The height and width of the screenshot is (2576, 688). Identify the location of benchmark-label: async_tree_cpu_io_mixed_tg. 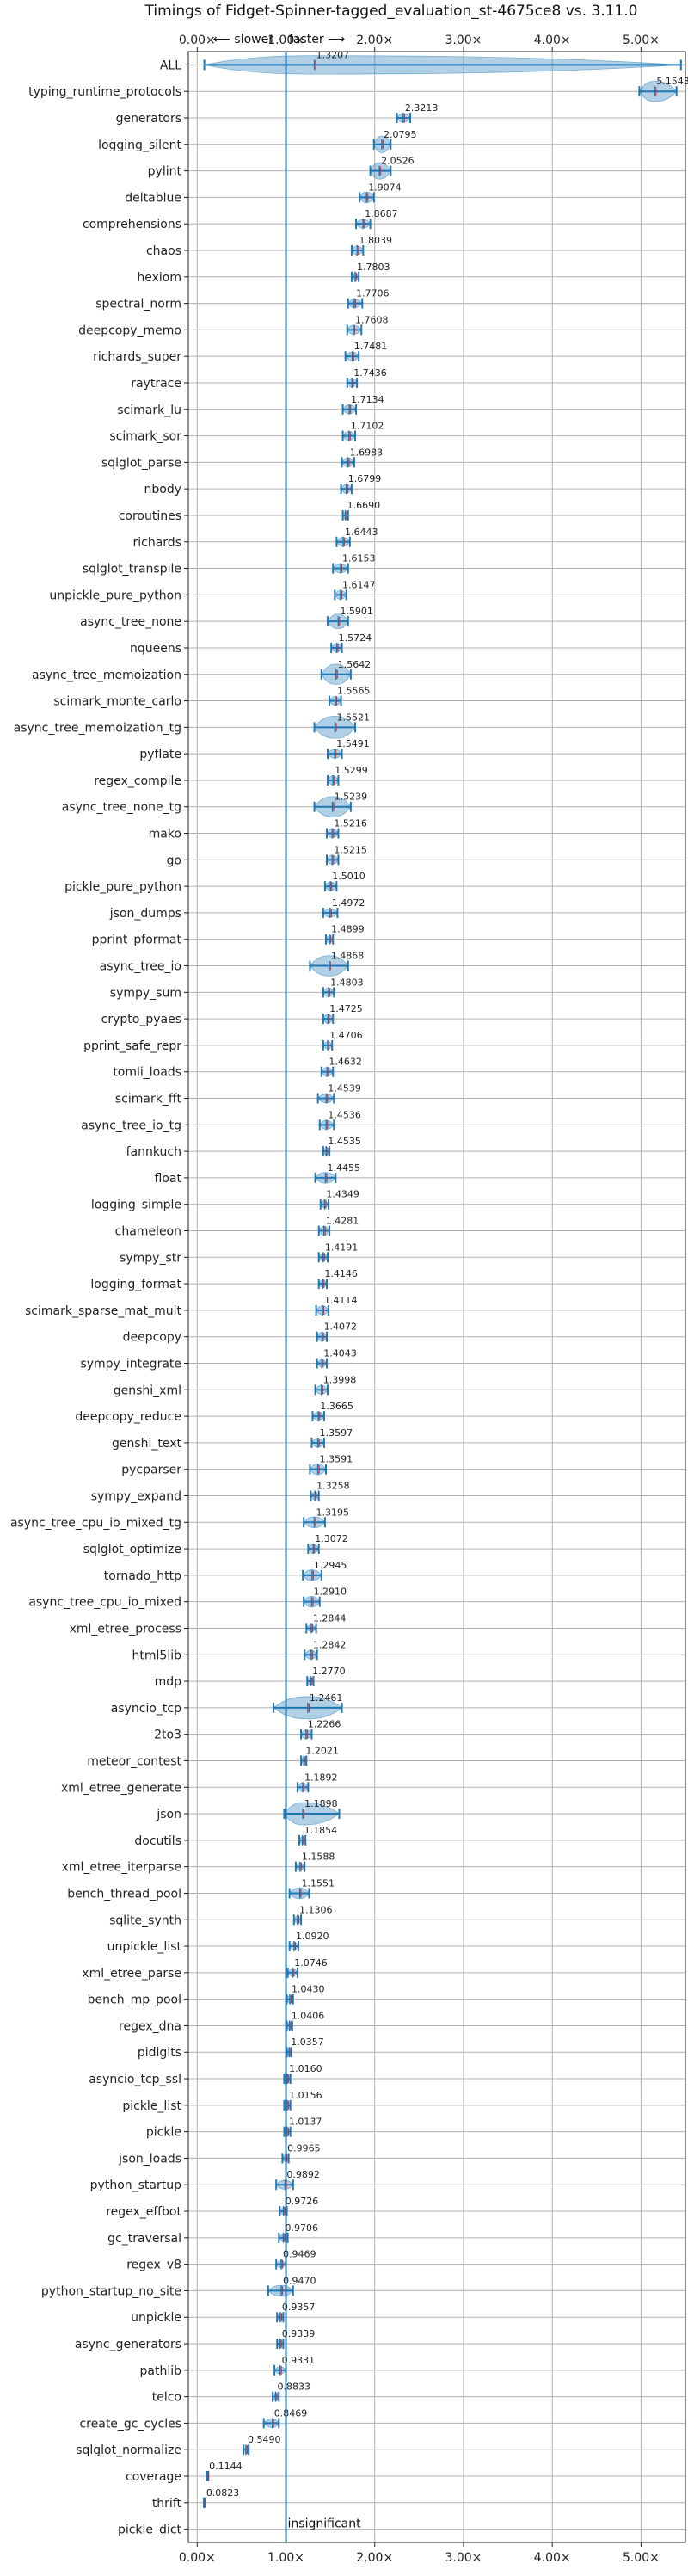
(95, 1523).